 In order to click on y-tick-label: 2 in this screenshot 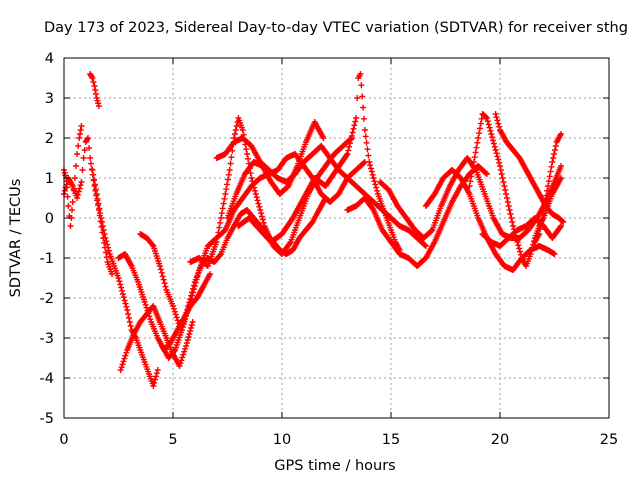, I will do `click(49, 139)`.